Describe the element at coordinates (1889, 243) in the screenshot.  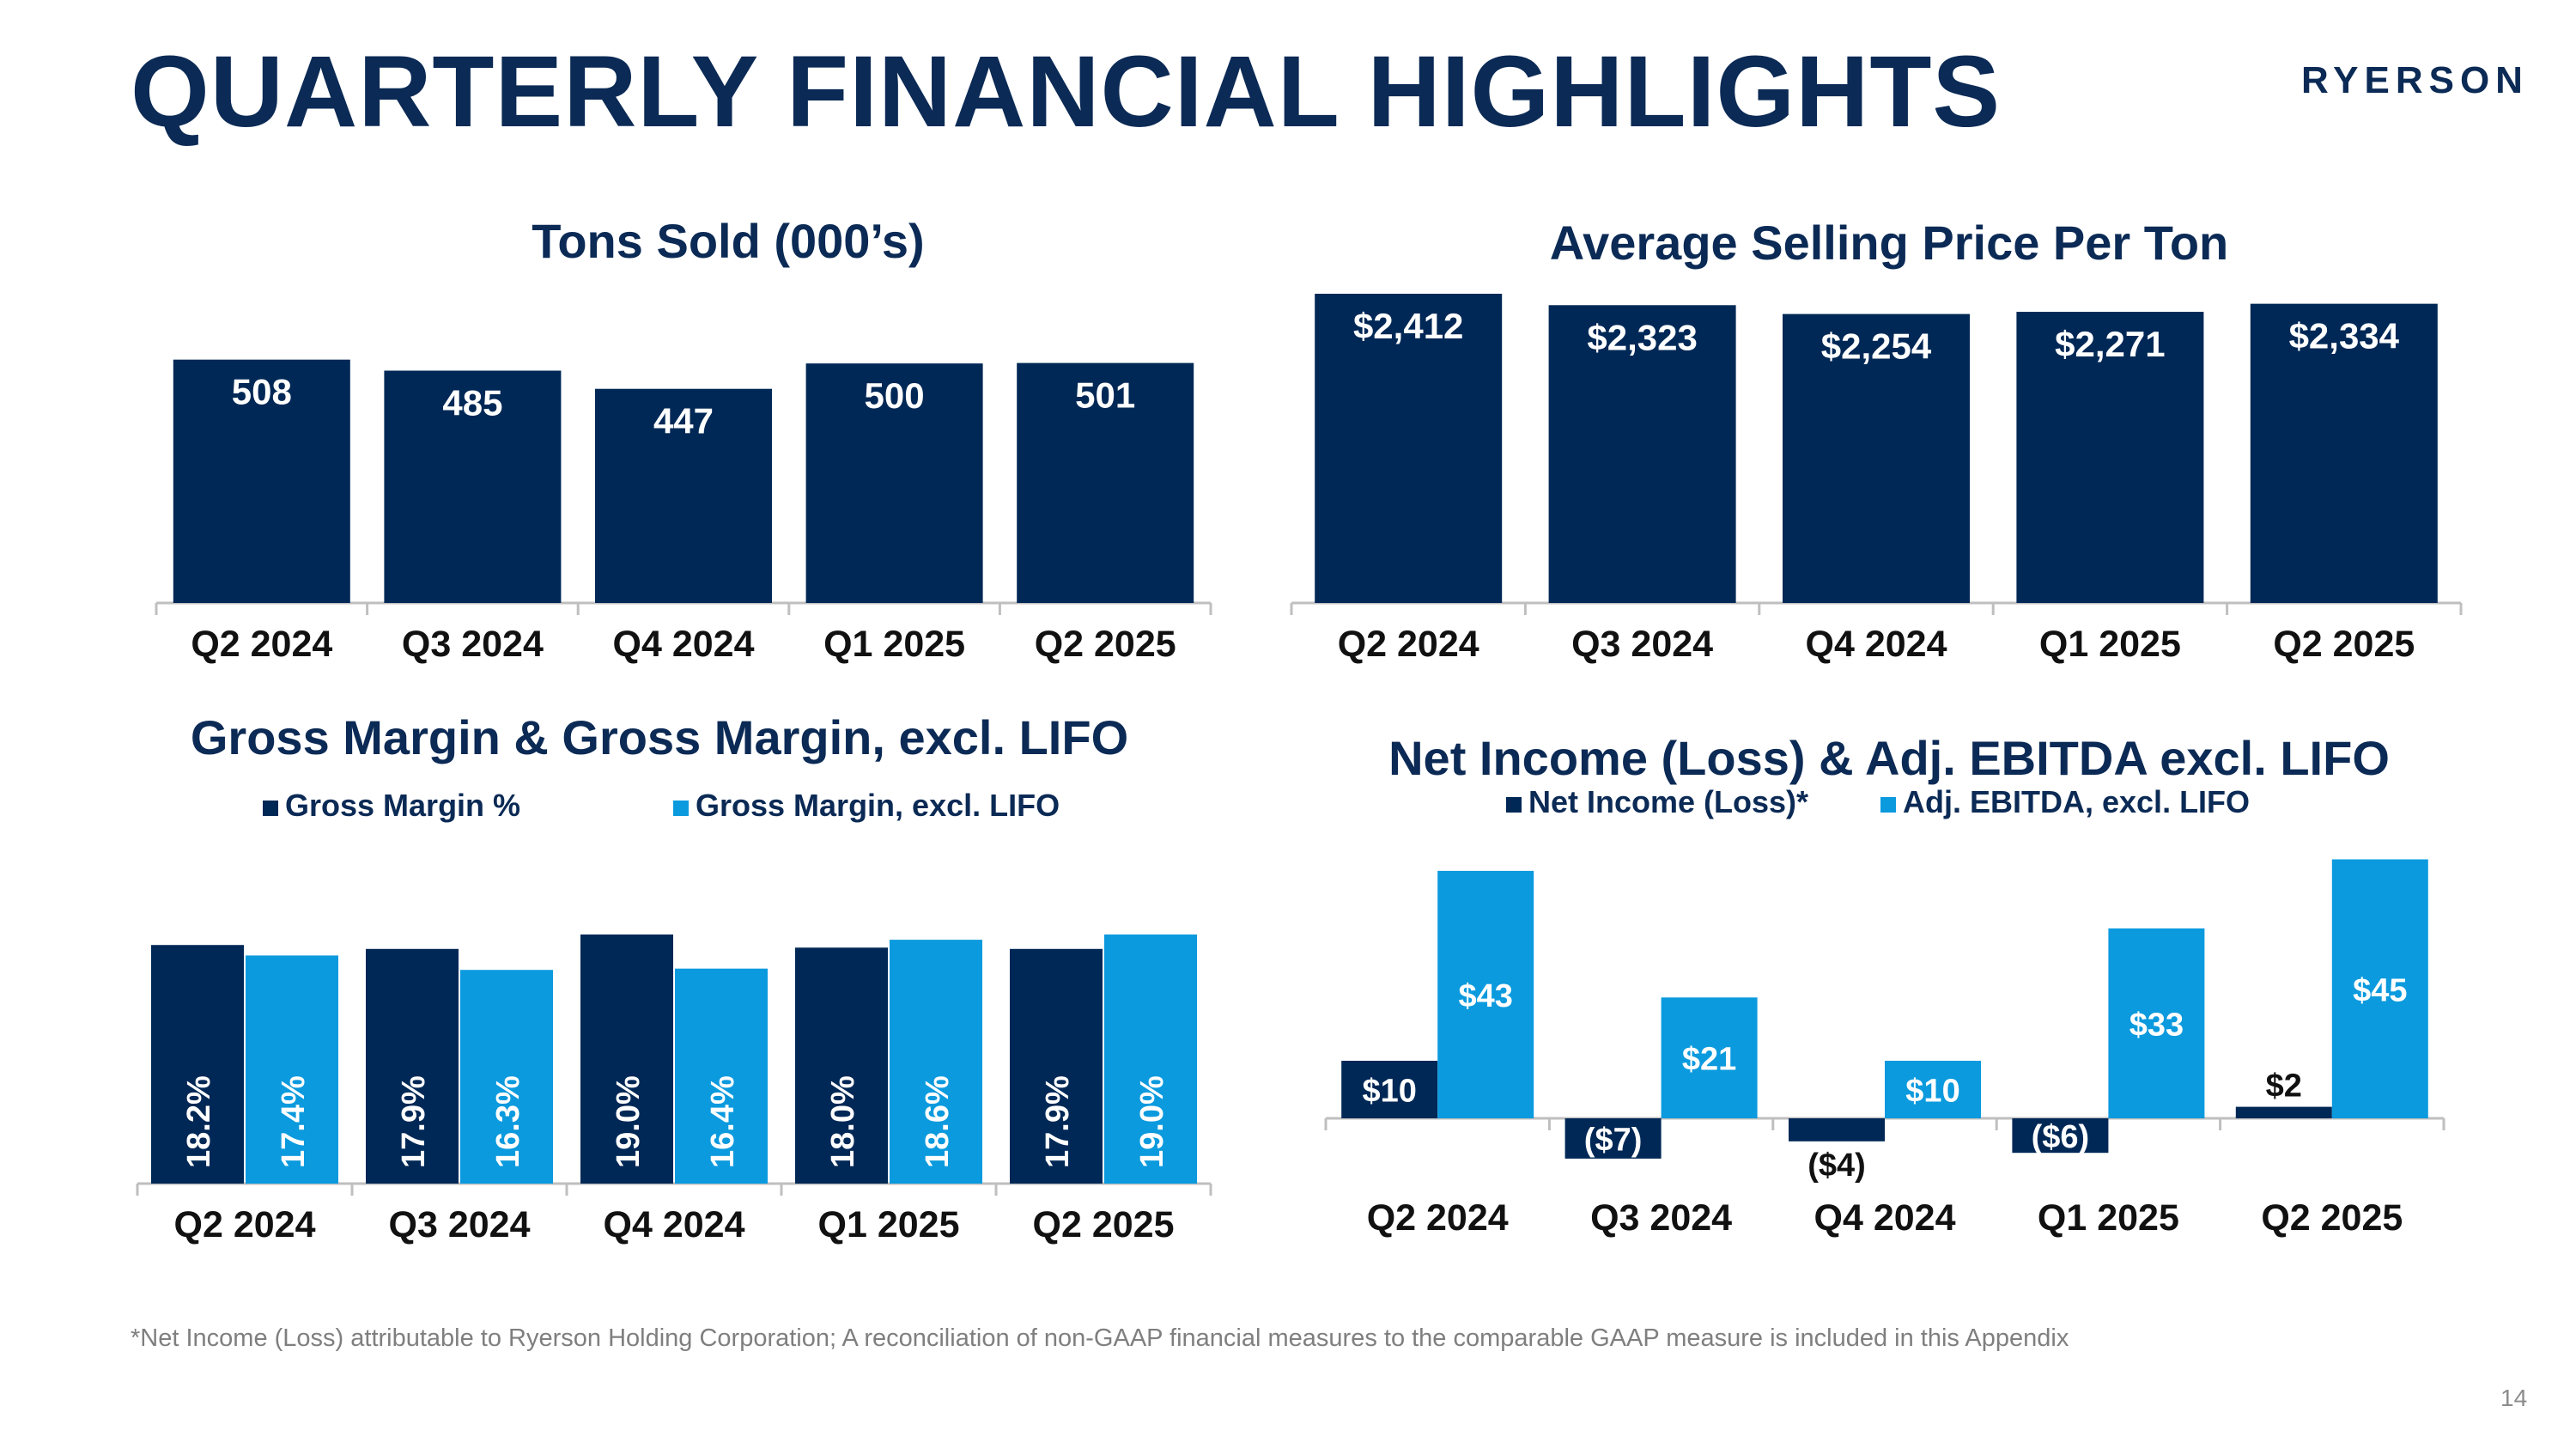
I see `chart-title: Average Selling Price Per Ton` at that location.